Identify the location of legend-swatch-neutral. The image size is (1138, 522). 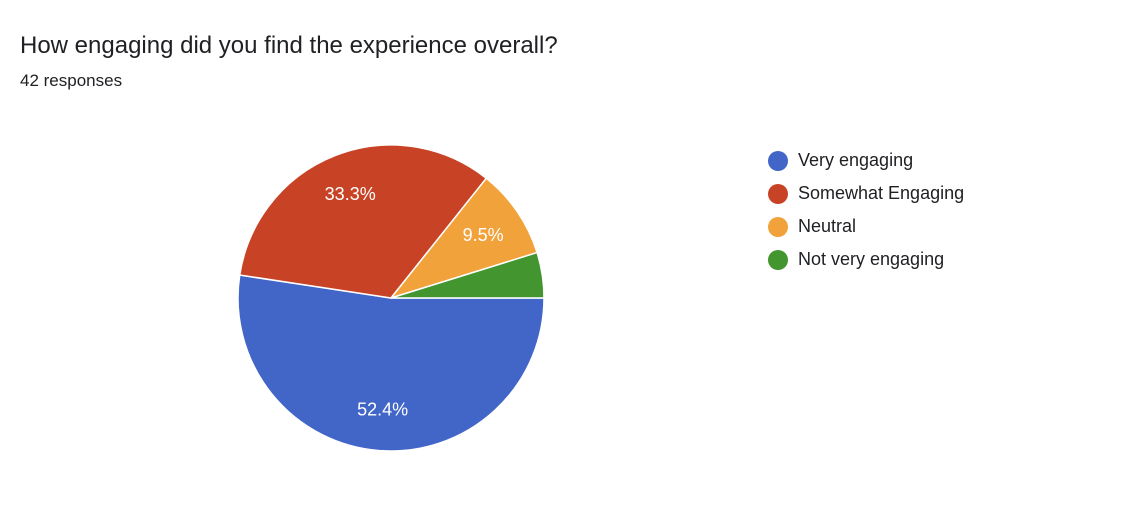
(778, 226).